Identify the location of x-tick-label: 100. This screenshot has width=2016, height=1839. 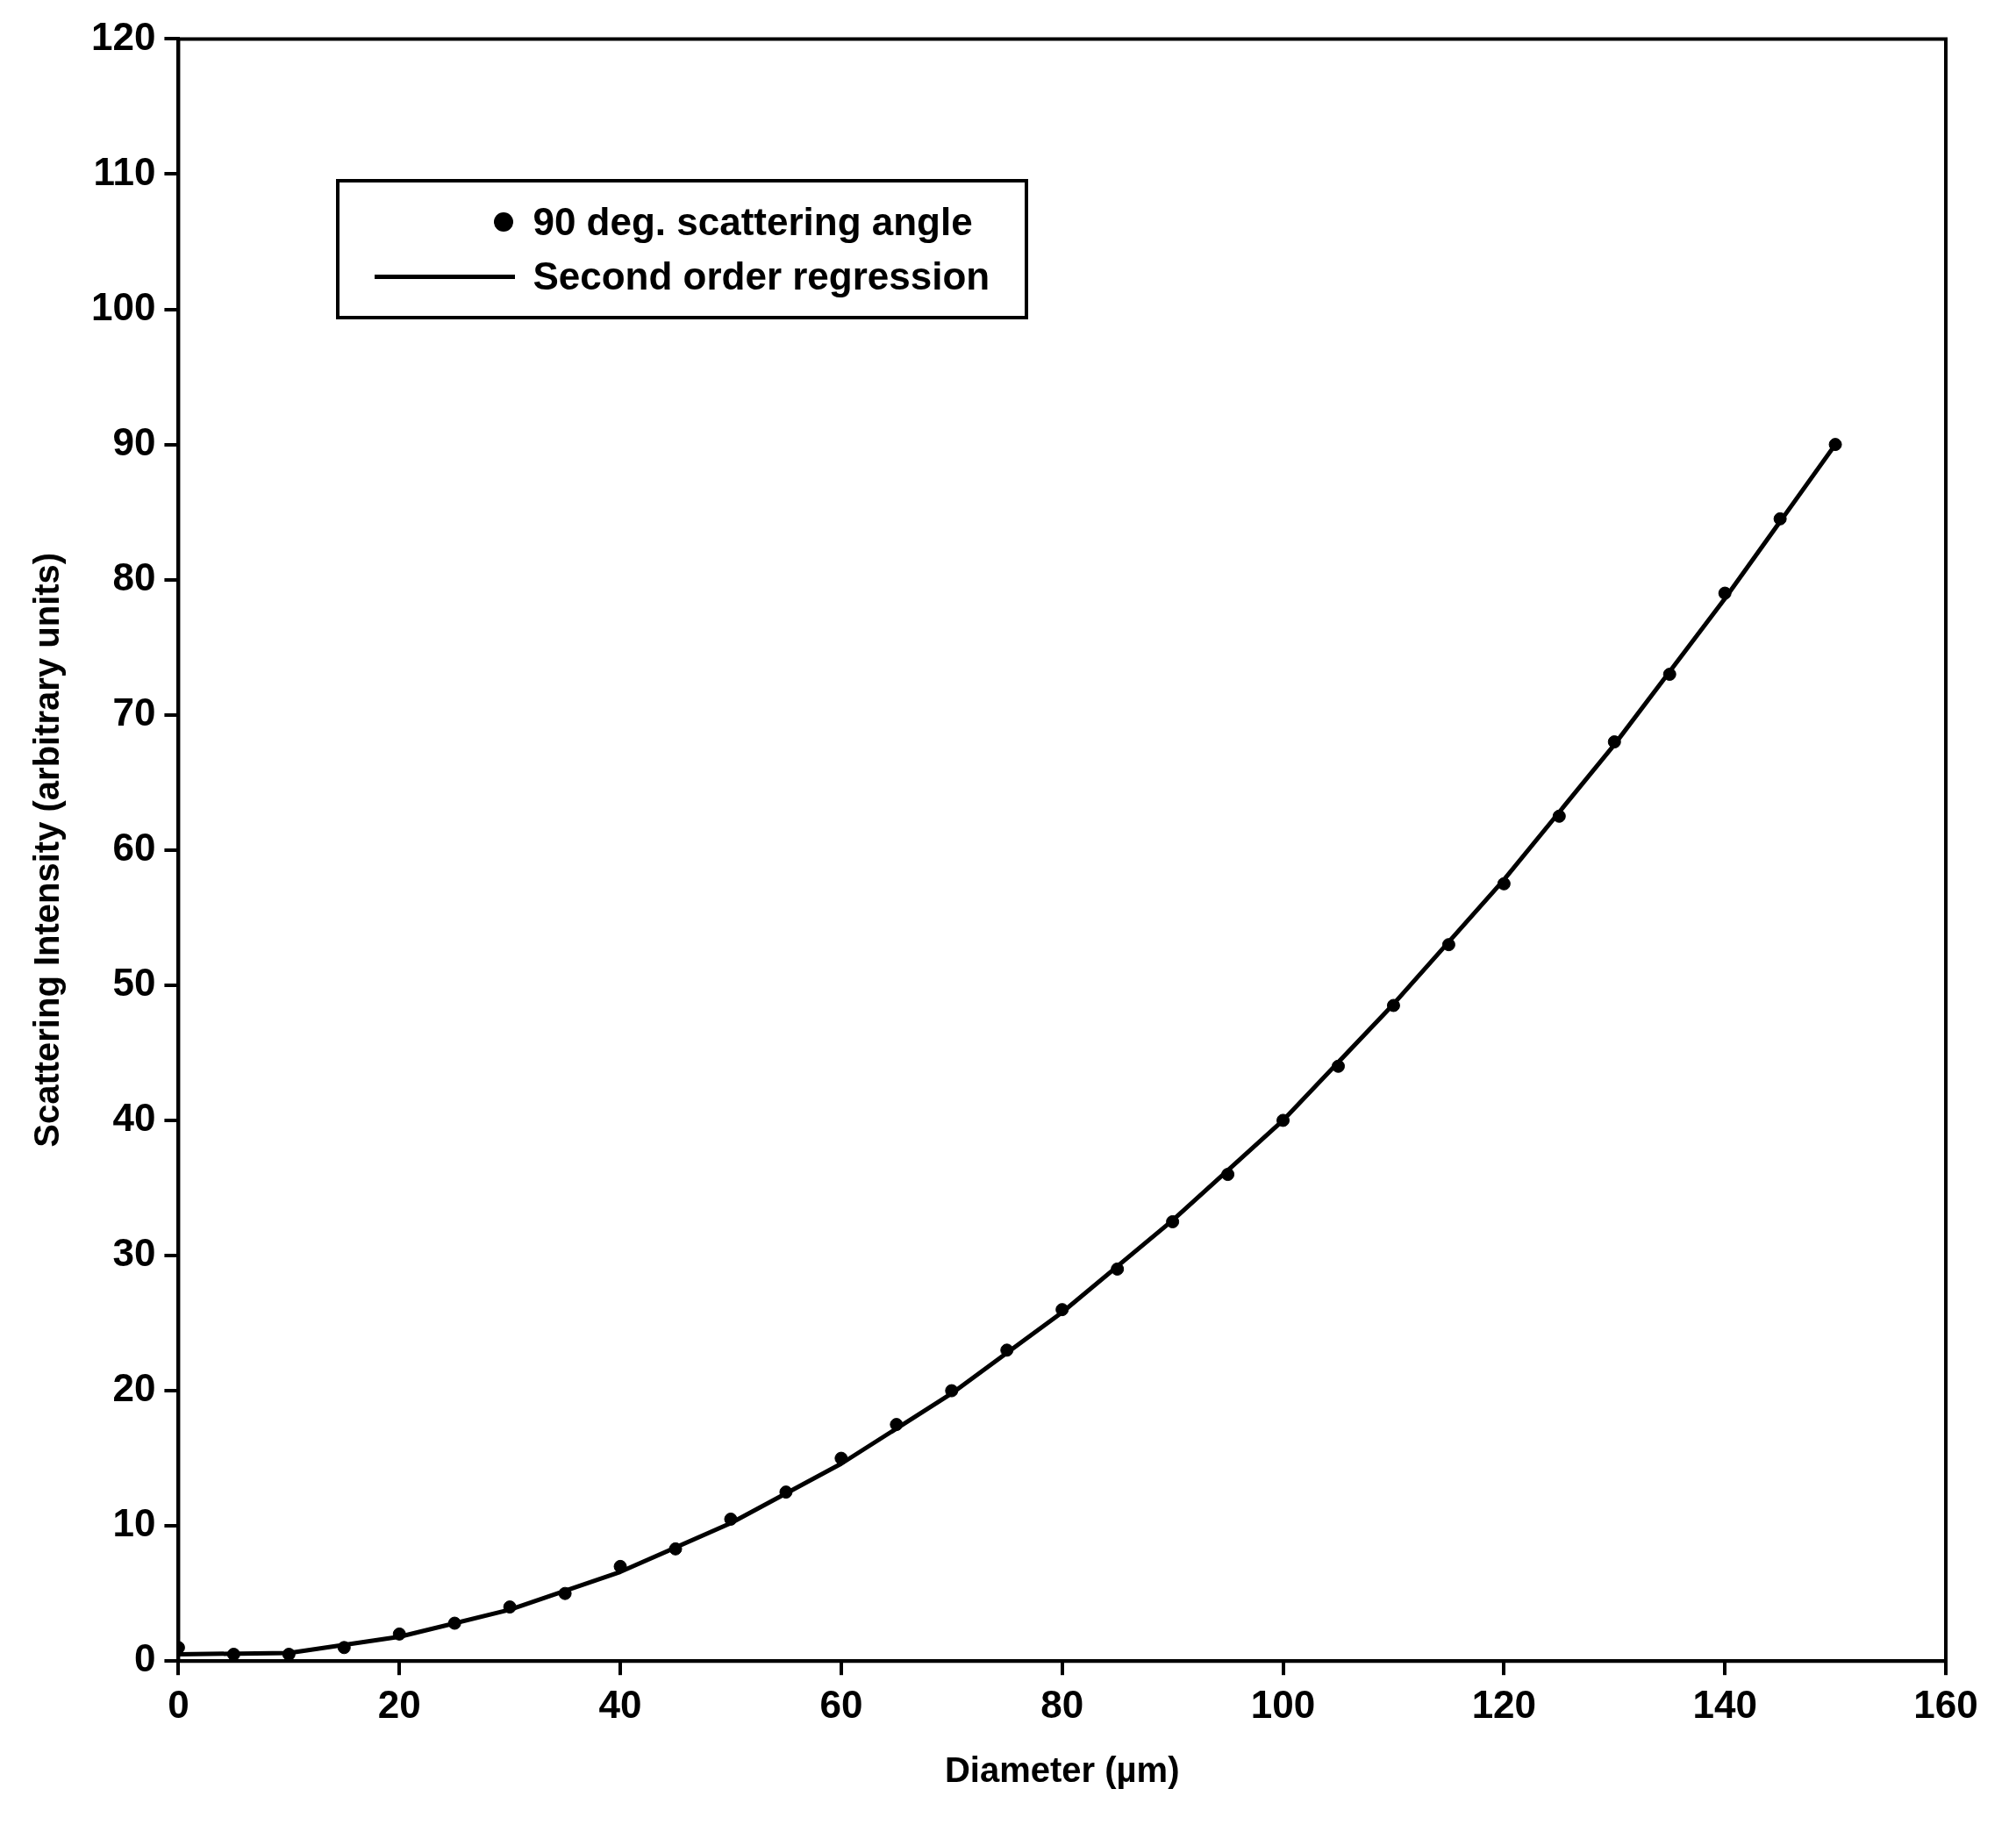
(1283, 1704).